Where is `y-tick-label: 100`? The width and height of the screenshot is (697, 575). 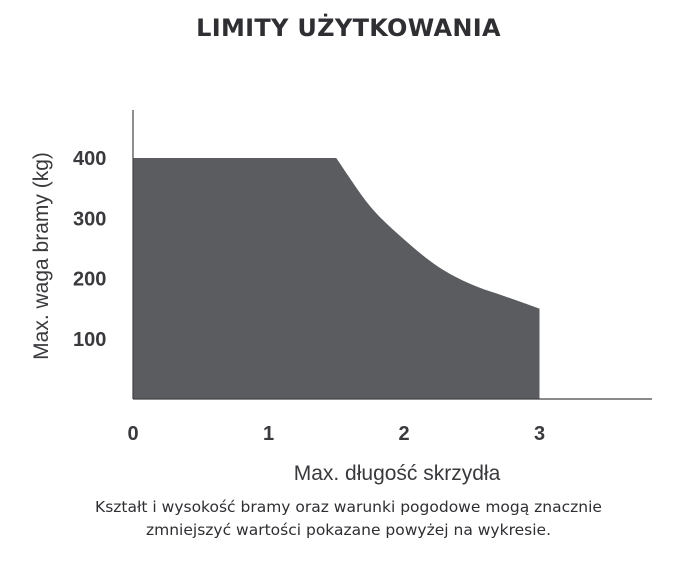
y-tick-label: 100 is located at coordinates (89, 340).